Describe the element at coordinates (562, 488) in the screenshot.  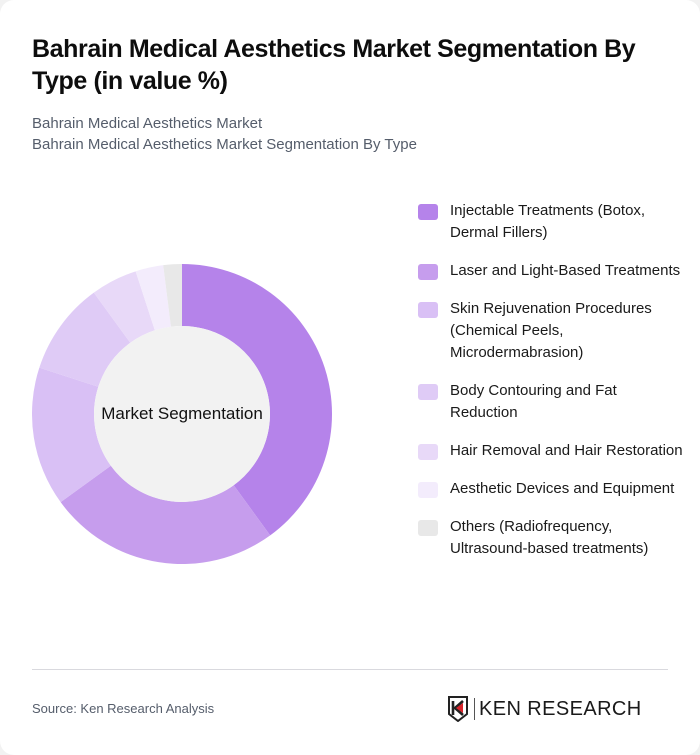
I see `legend-label: Aesthetic Devices and Equipment` at that location.